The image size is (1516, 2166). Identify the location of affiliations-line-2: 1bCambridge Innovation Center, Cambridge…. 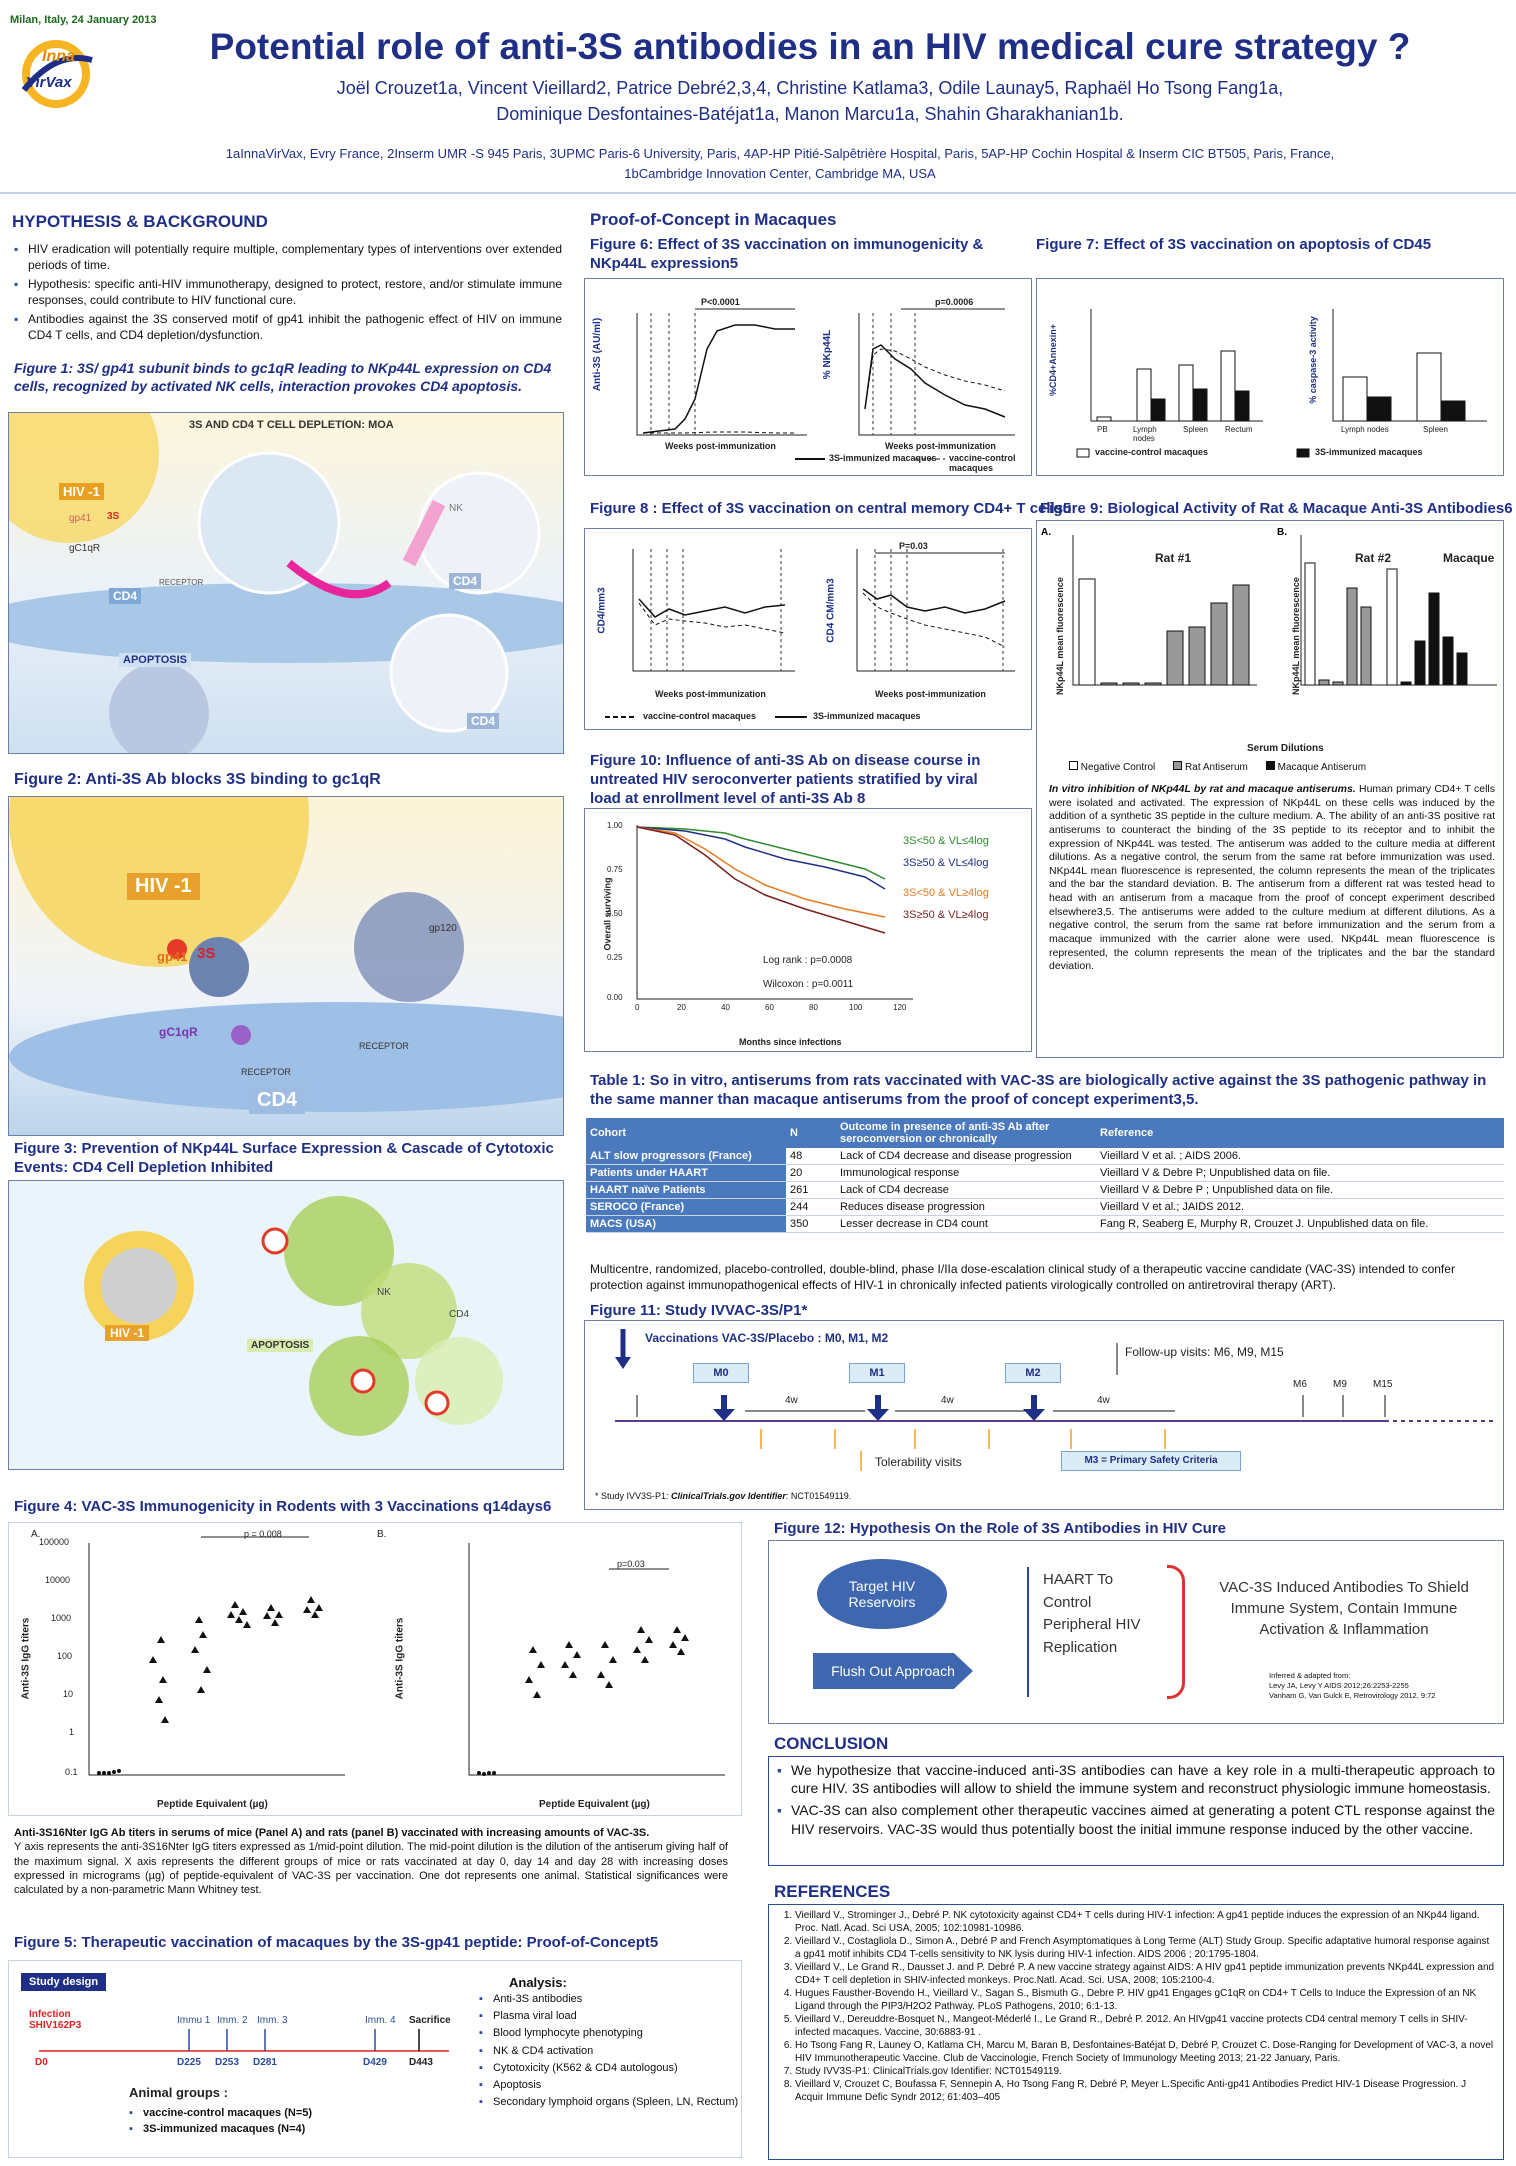
(780, 173).